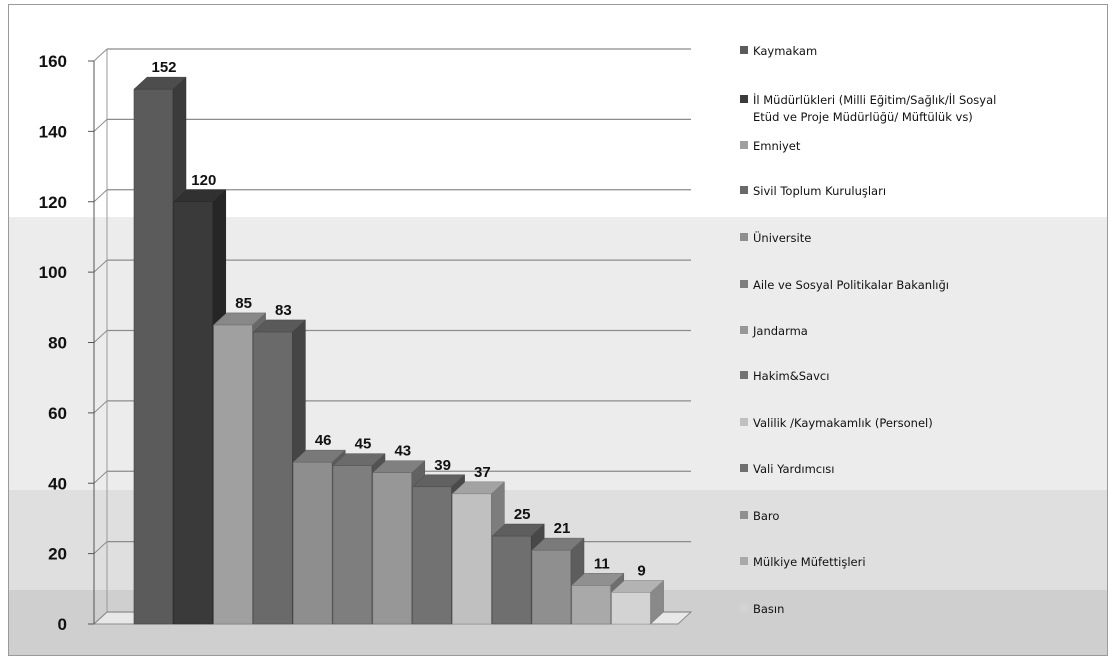 The image size is (1116, 663). I want to click on data-label: 45, so click(363, 444).